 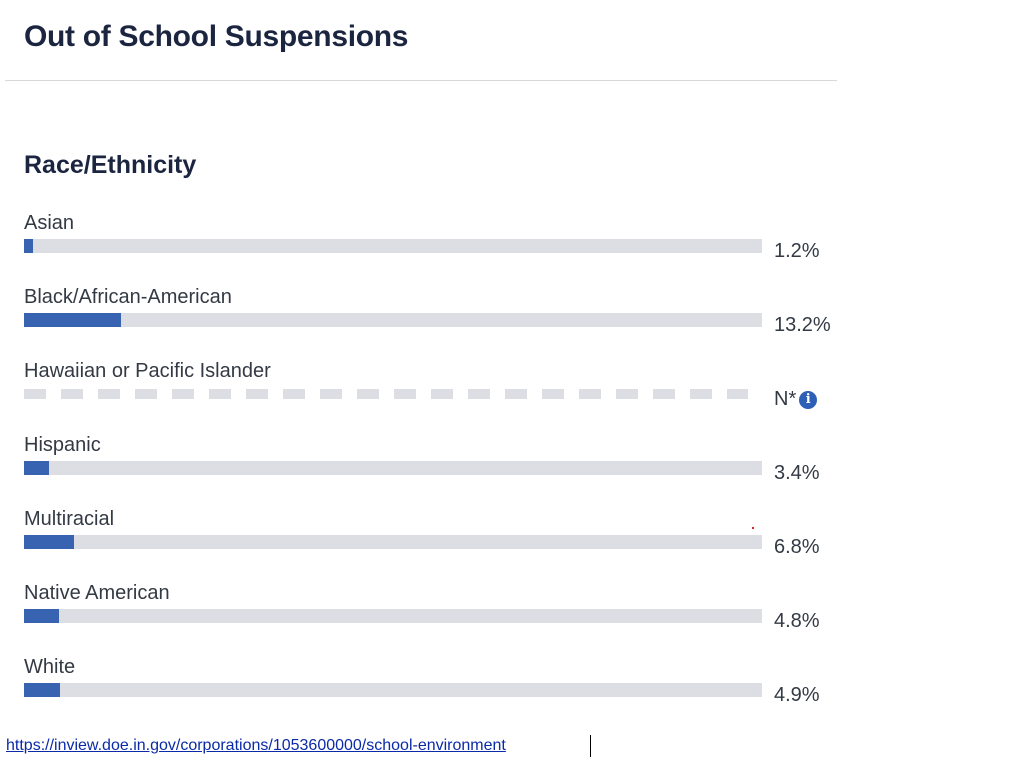 I want to click on bar-value-text: 6.8%, so click(x=797, y=547).